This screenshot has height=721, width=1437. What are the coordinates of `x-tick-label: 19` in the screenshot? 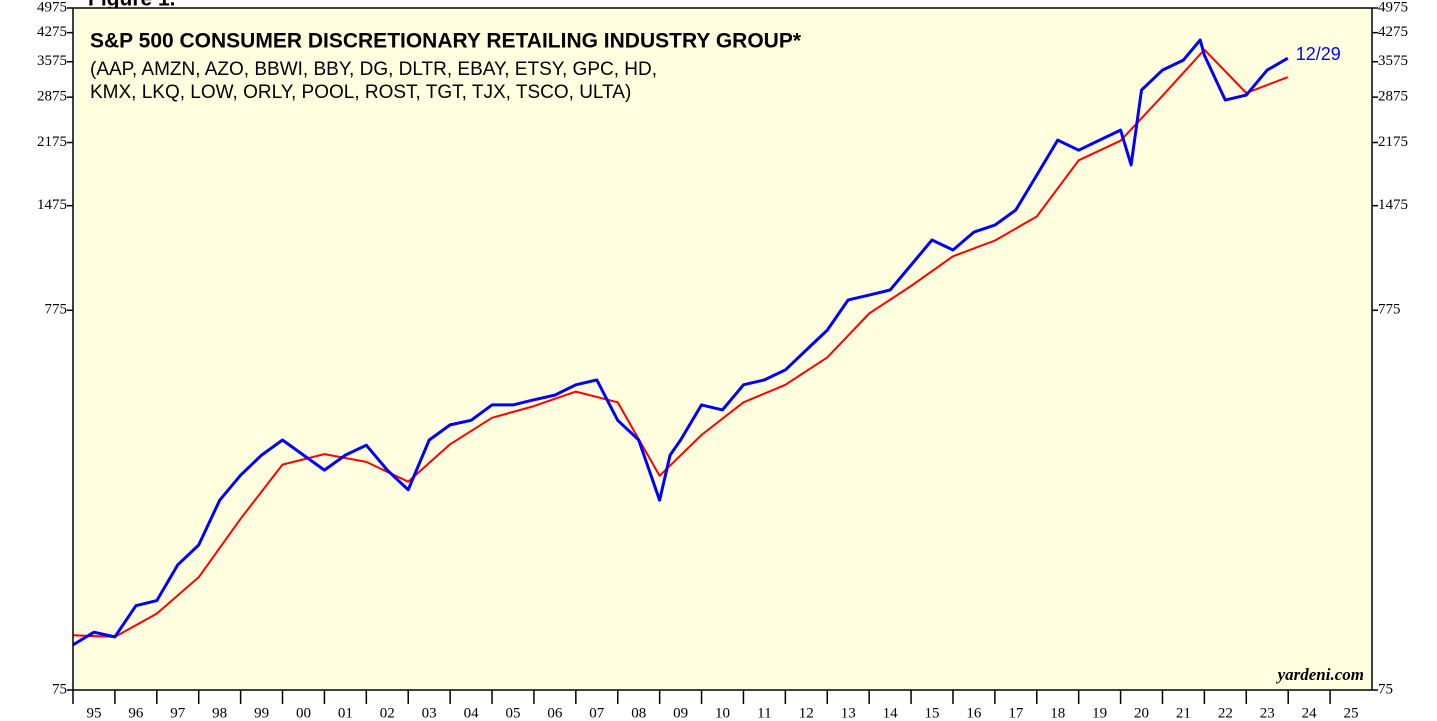 It's located at (1099, 713).